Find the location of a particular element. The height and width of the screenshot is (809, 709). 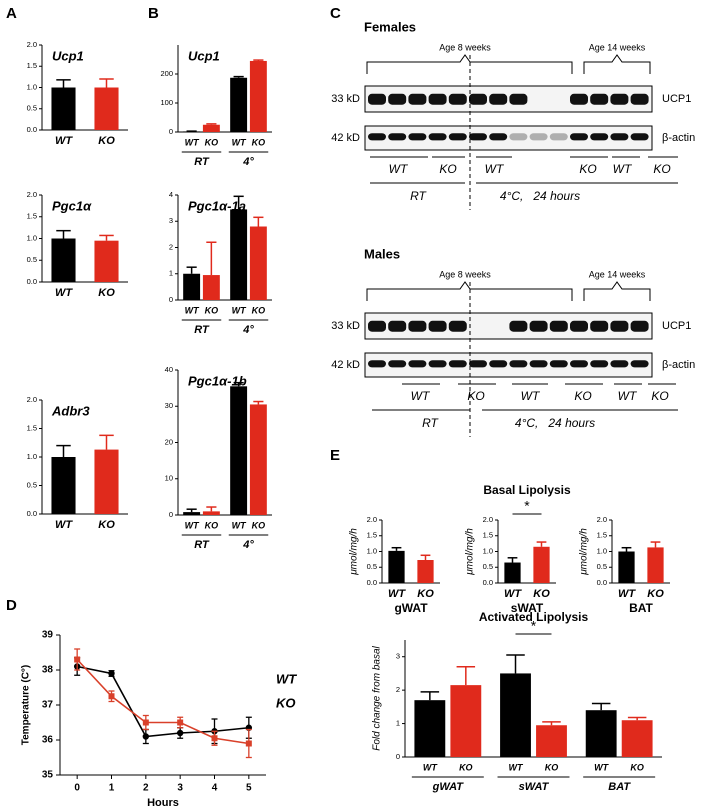

y-tick-label: 36 is located at coordinates (48, 740).